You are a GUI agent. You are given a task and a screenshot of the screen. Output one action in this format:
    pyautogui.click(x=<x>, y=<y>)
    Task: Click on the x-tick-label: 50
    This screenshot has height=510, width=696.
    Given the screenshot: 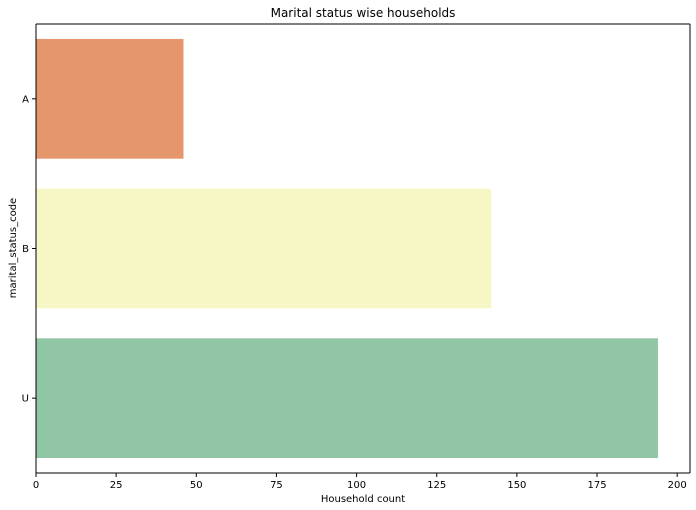 What is the action you would take?
    pyautogui.click(x=196, y=485)
    